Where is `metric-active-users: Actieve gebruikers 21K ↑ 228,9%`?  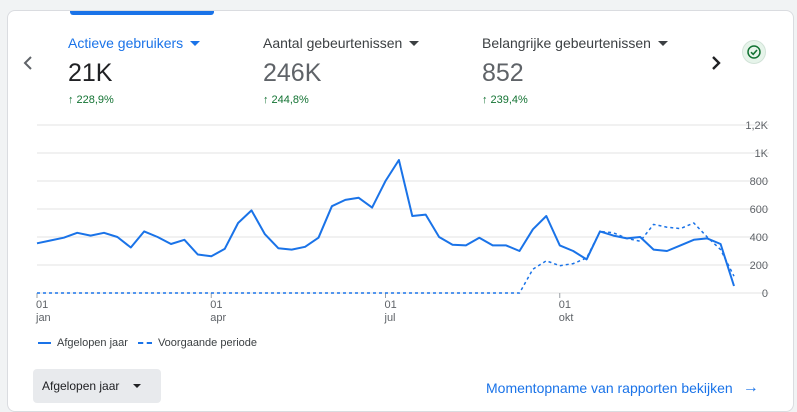 metric-active-users: Actieve gebruikers 21K ↑ 228,9% is located at coordinates (134, 70).